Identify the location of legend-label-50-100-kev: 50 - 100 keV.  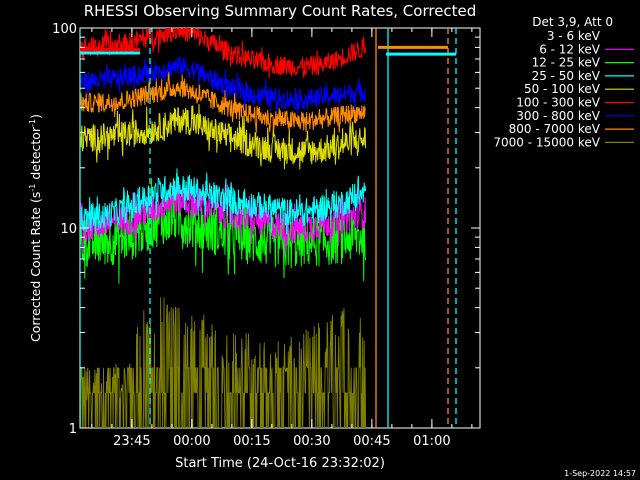
(562, 89).